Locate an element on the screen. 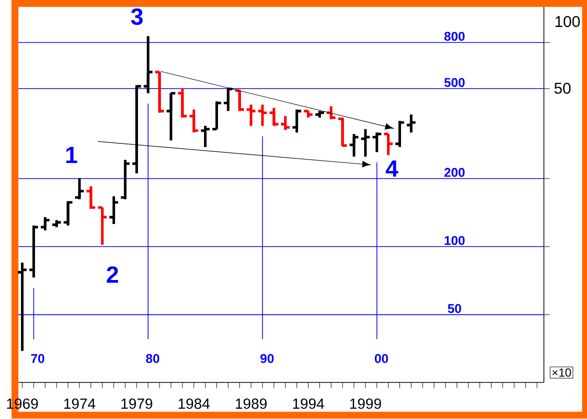 The width and height of the screenshot is (587, 419). y-tick-label: 800 is located at coordinates (454, 36).